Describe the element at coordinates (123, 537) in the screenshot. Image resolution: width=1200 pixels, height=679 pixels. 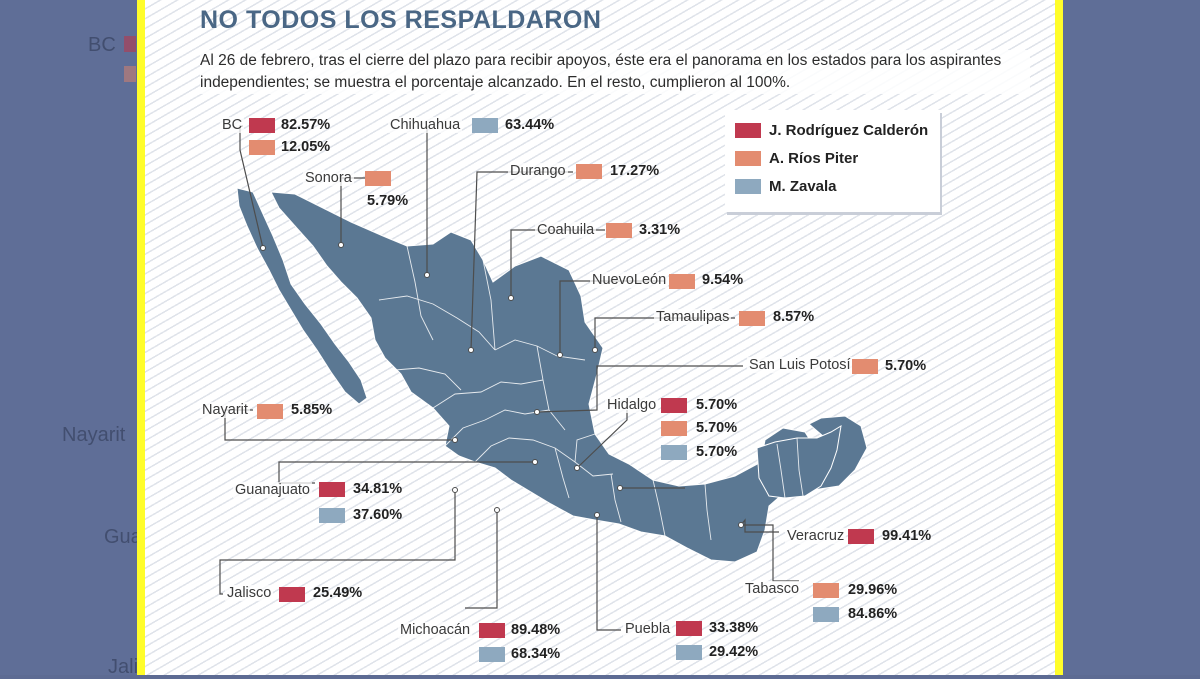
I see `ghost-label-guanajuato: Gua` at that location.